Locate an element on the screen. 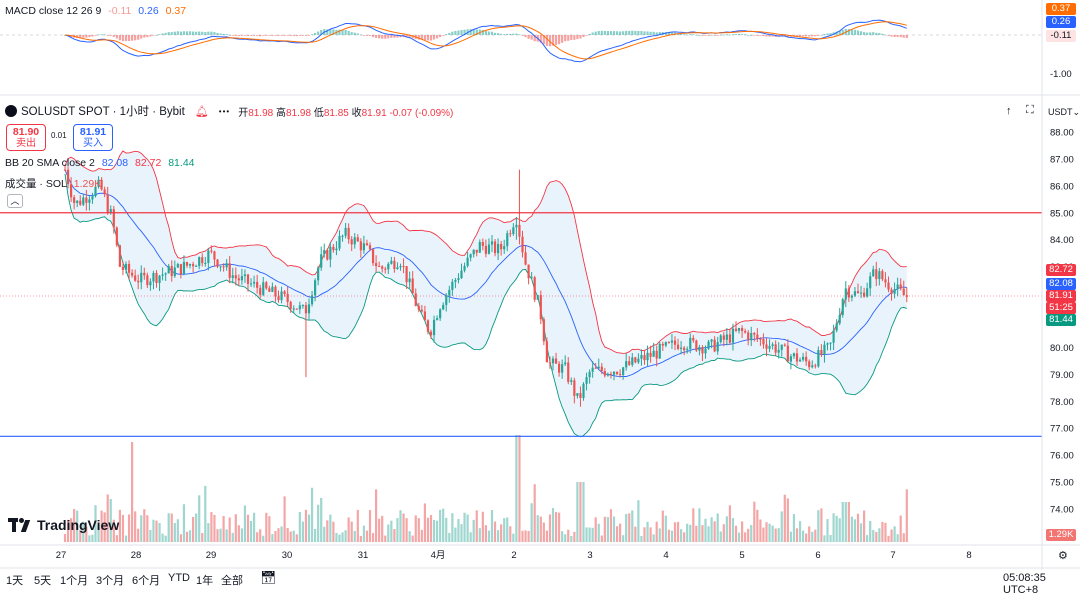 The image size is (1080, 596). date-range-icon: 📅︎ is located at coordinates (268, 578).